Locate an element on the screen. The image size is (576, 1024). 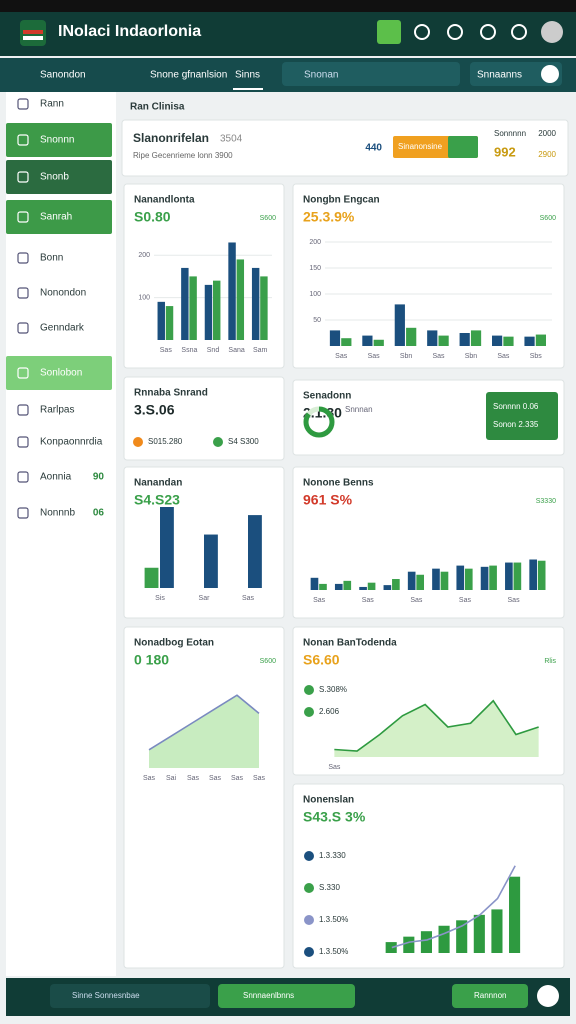
card-title: Nonenslan is located at coordinates (328, 800).